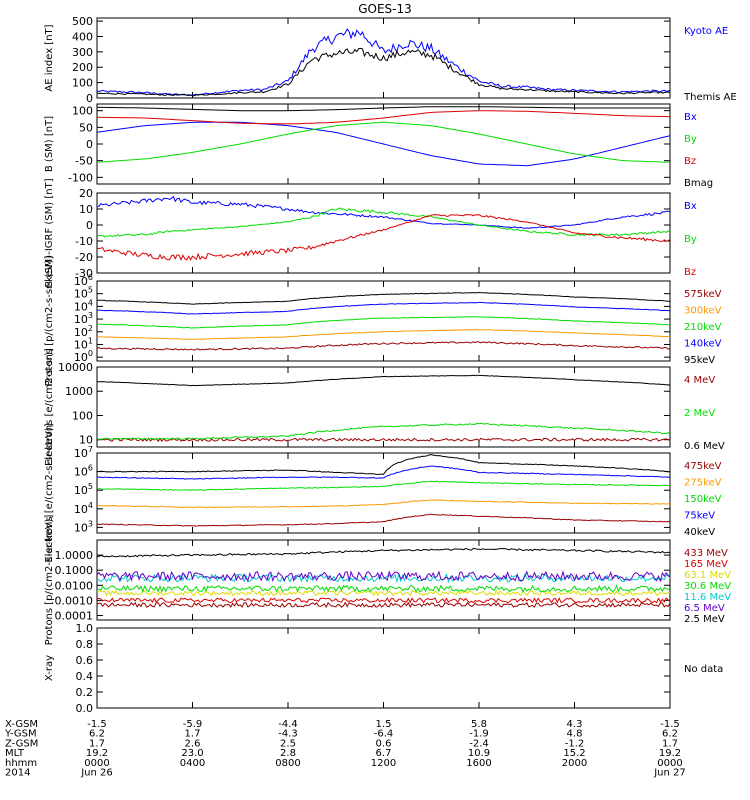 The width and height of the screenshot is (750, 800). Describe the element at coordinates (341, 743) in the screenshot. I see `axis-row-z-gsm: Z-GSM 1.7 2.6 2.5 0.6 -2.4 -1.2 1.7` at that location.